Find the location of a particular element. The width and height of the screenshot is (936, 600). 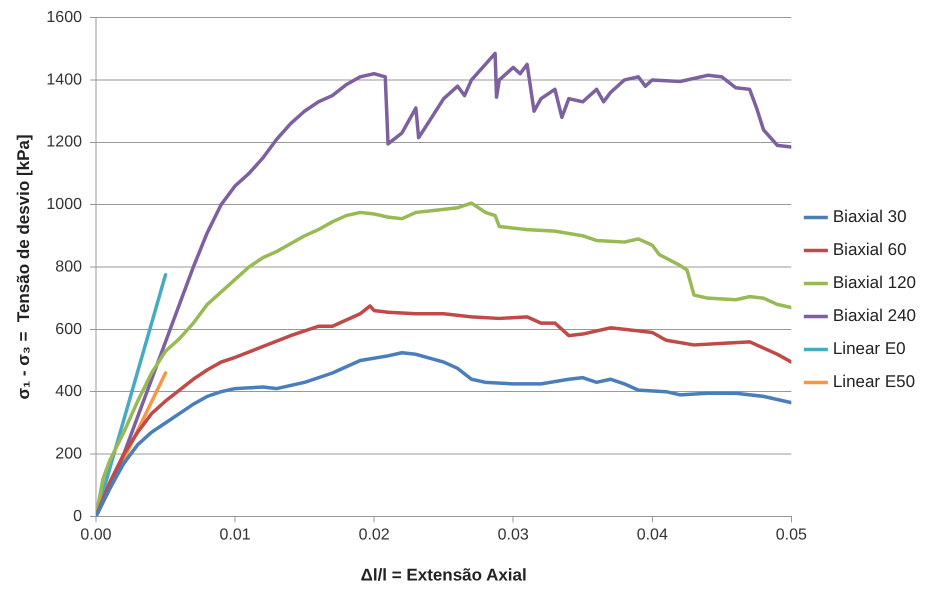

x-tick-label: 0.05 is located at coordinates (792, 535).